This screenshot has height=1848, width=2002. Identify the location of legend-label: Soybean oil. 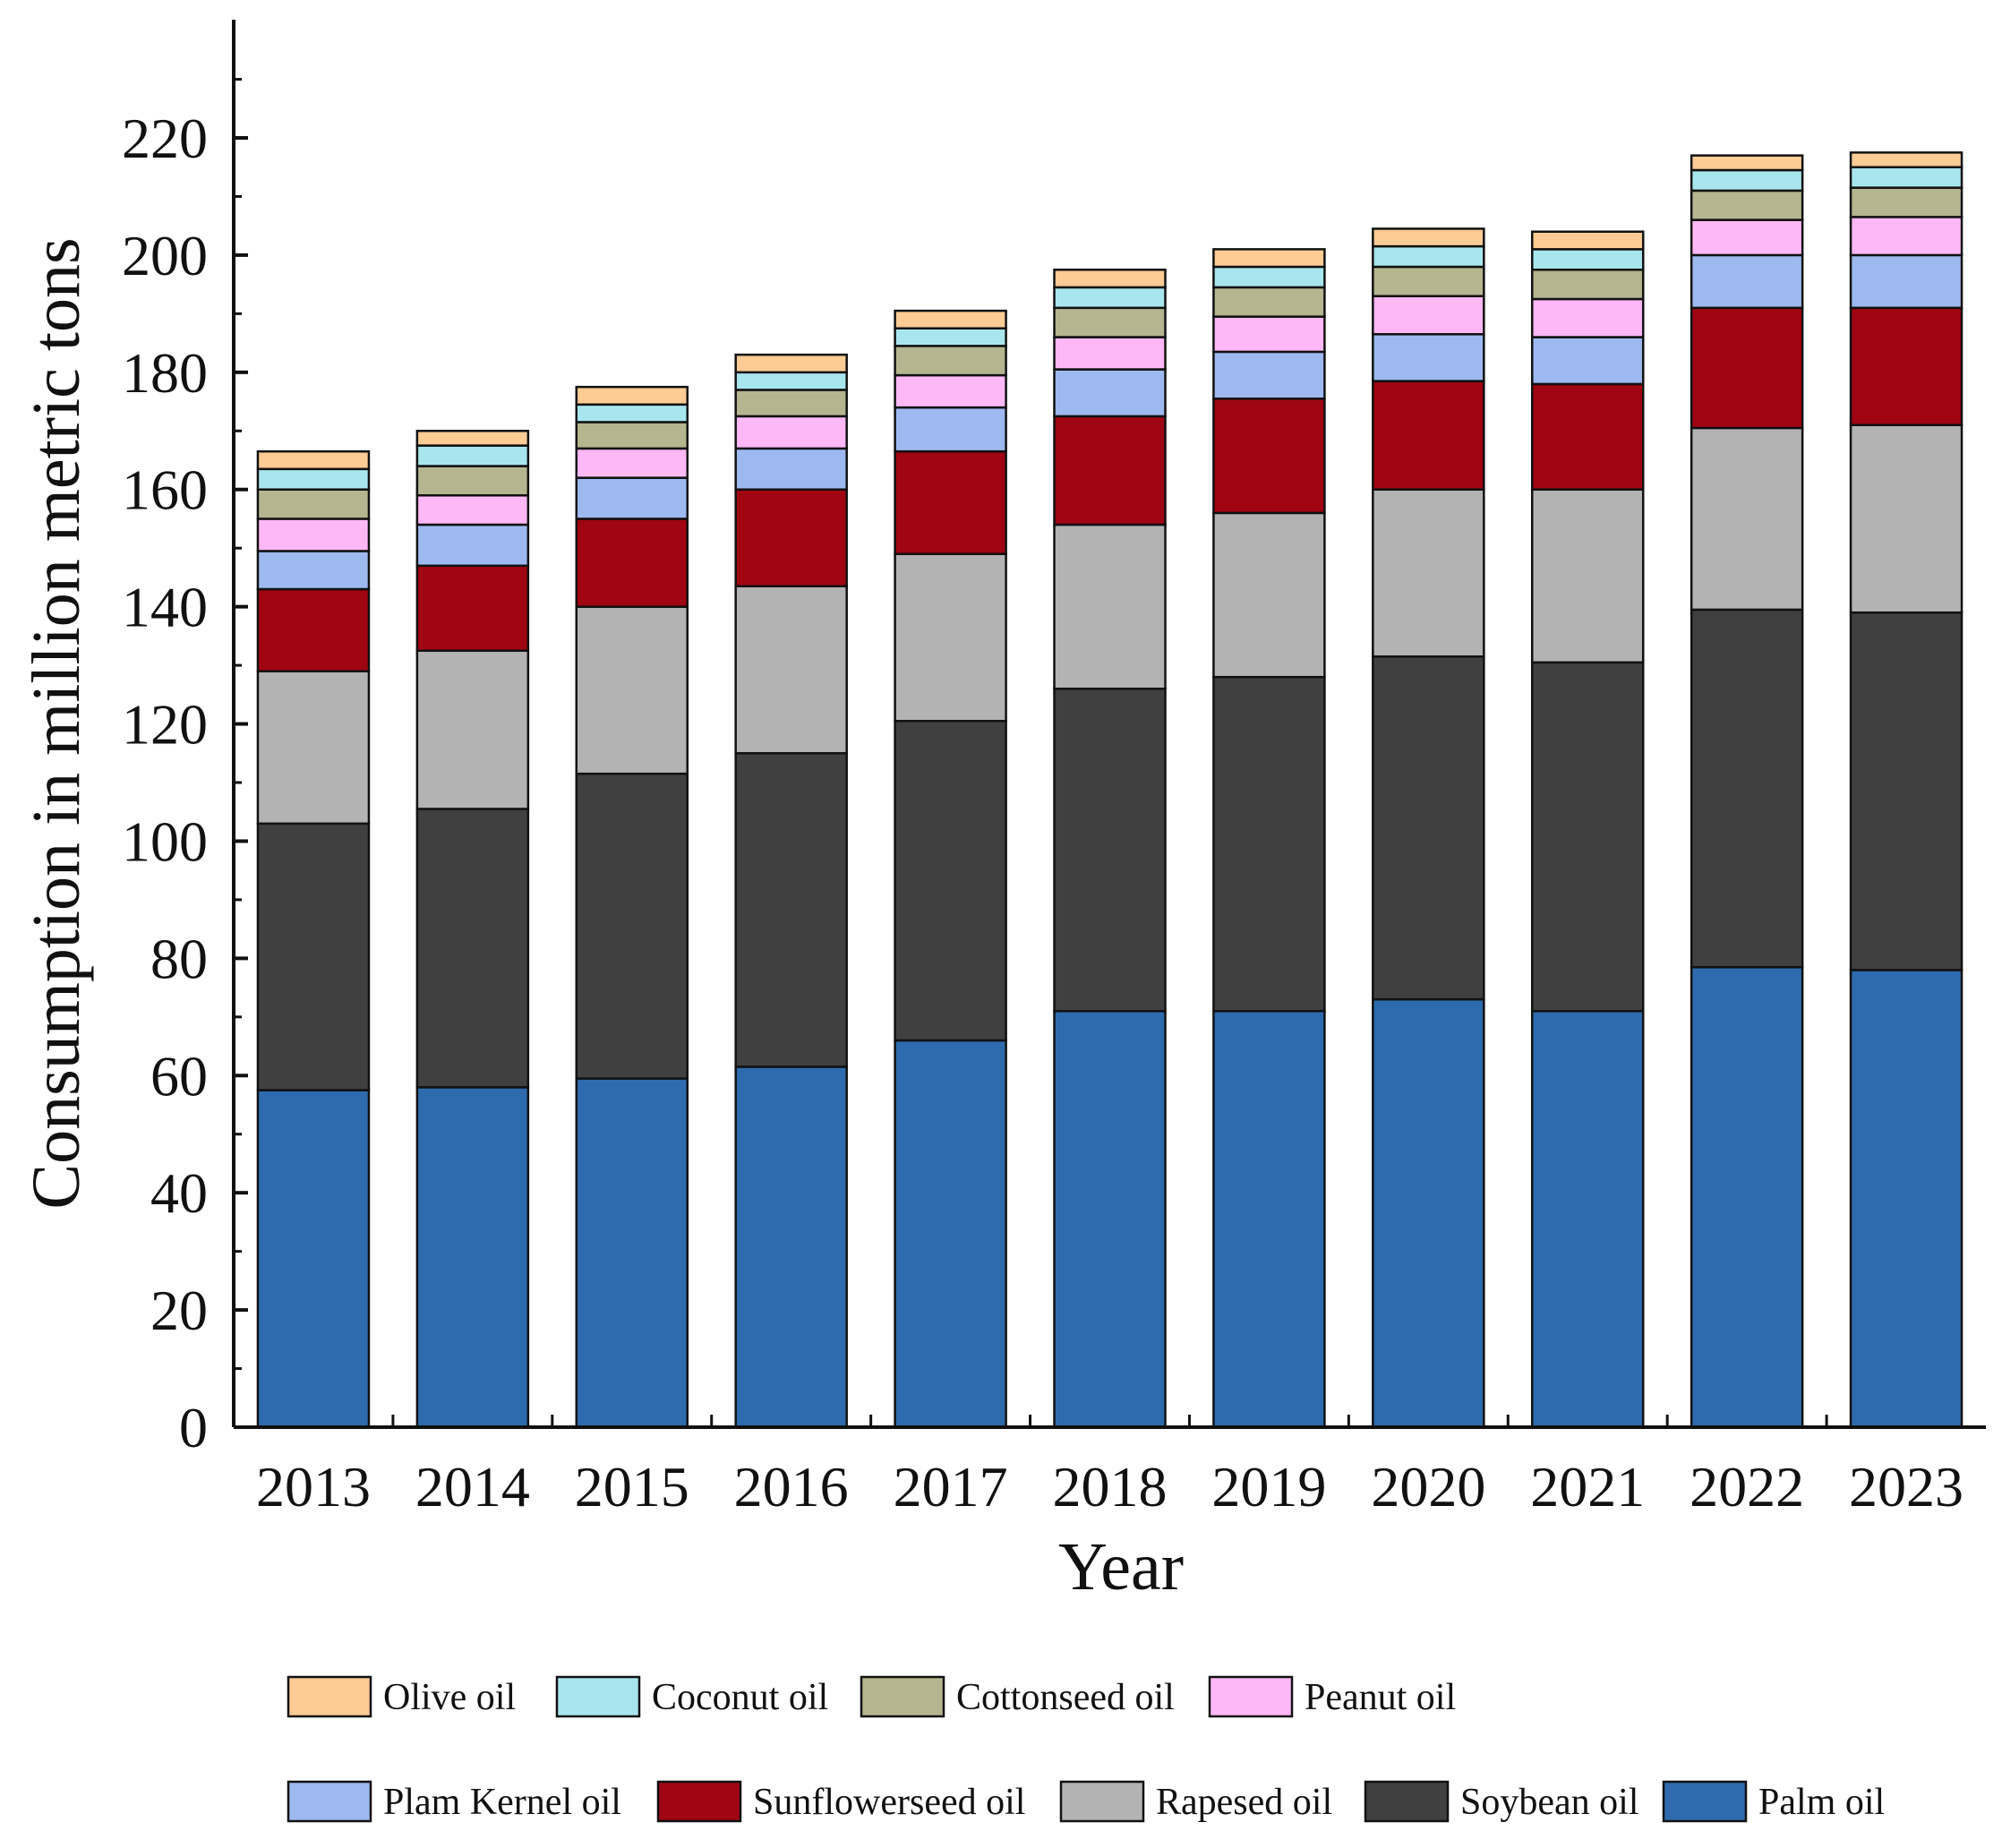
(1549, 1802).